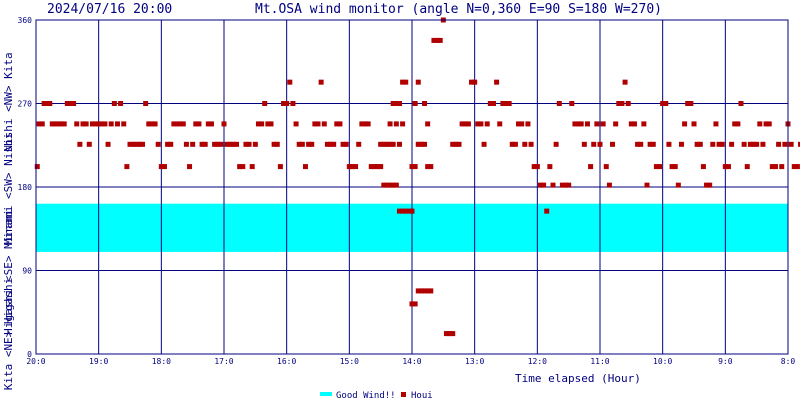 The width and height of the screenshot is (800, 400). Describe the element at coordinates (366, 395) in the screenshot. I see `legend-good-wind-label: Good Wind!!` at that location.